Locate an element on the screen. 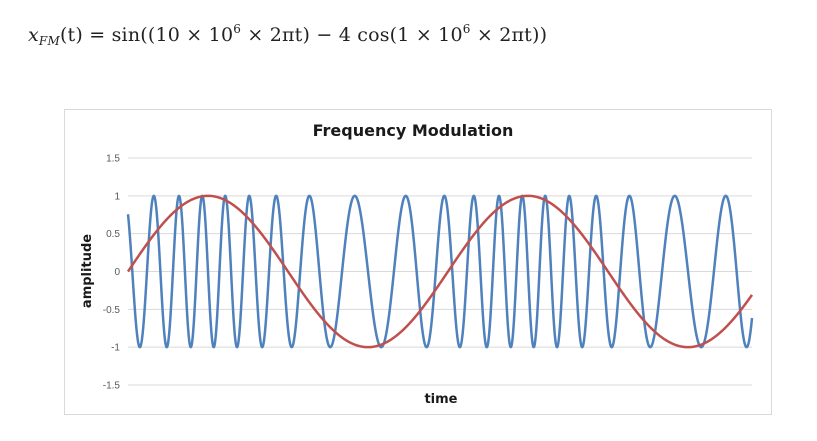 The width and height of the screenshot is (817, 441). formula-subscript: FM is located at coordinates (49, 41).